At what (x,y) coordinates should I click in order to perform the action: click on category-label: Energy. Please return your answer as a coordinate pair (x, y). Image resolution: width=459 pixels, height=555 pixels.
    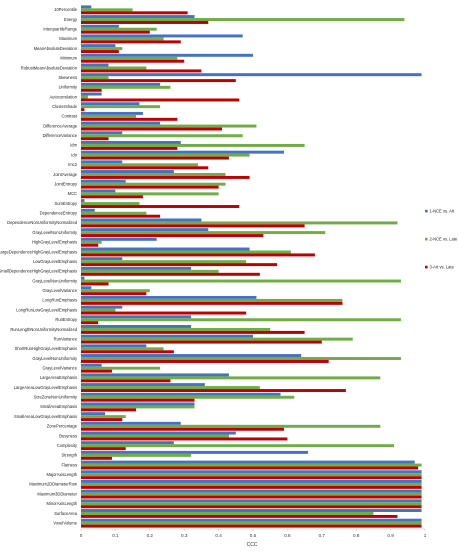
    Looking at the image, I should click on (71, 19).